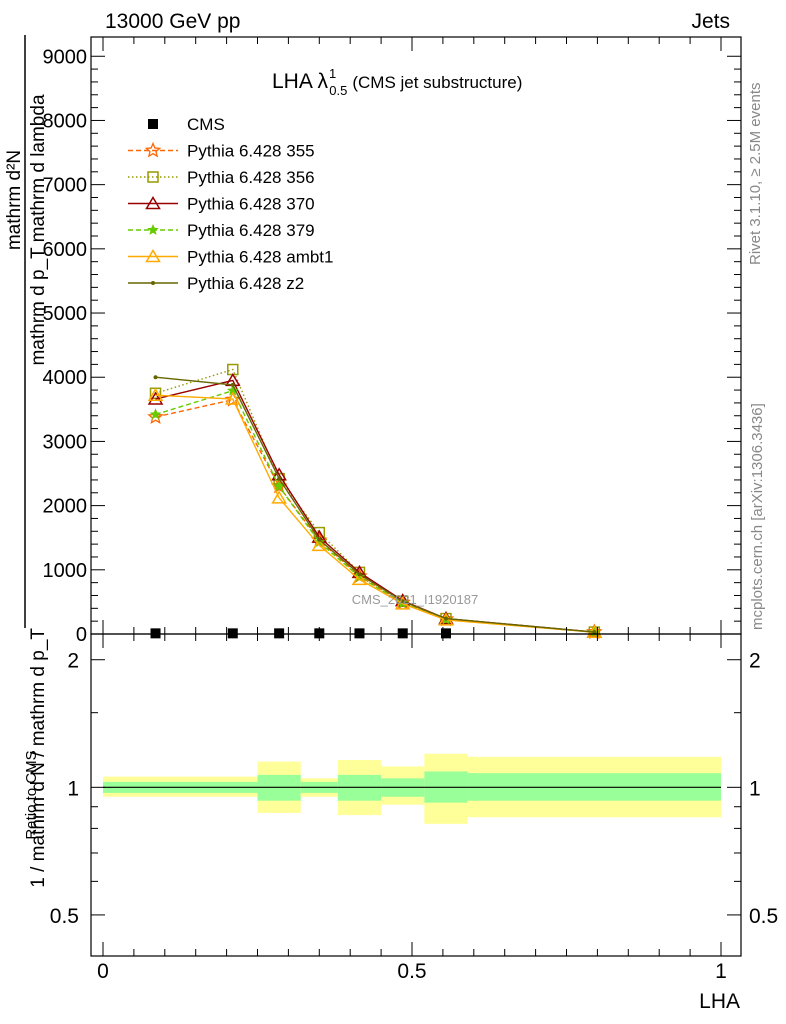  I want to click on legend-label-5: Pythia 6.428 ambt1, so click(260, 257).